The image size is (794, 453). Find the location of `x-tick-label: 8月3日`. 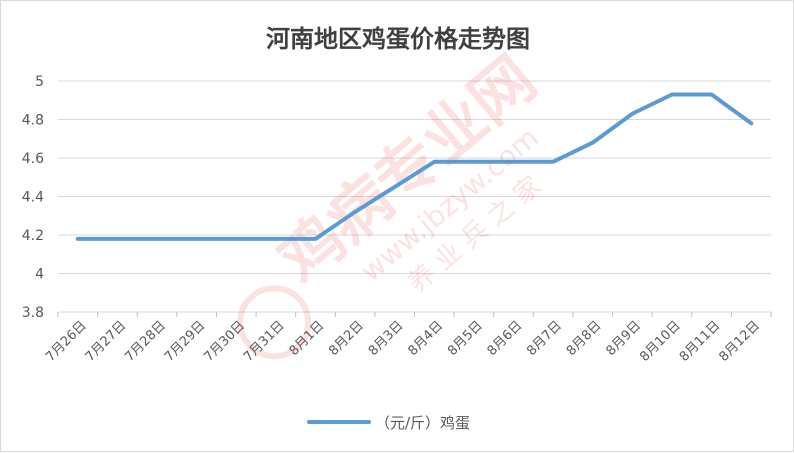

x-tick-label: 8月3日 is located at coordinates (386, 338).